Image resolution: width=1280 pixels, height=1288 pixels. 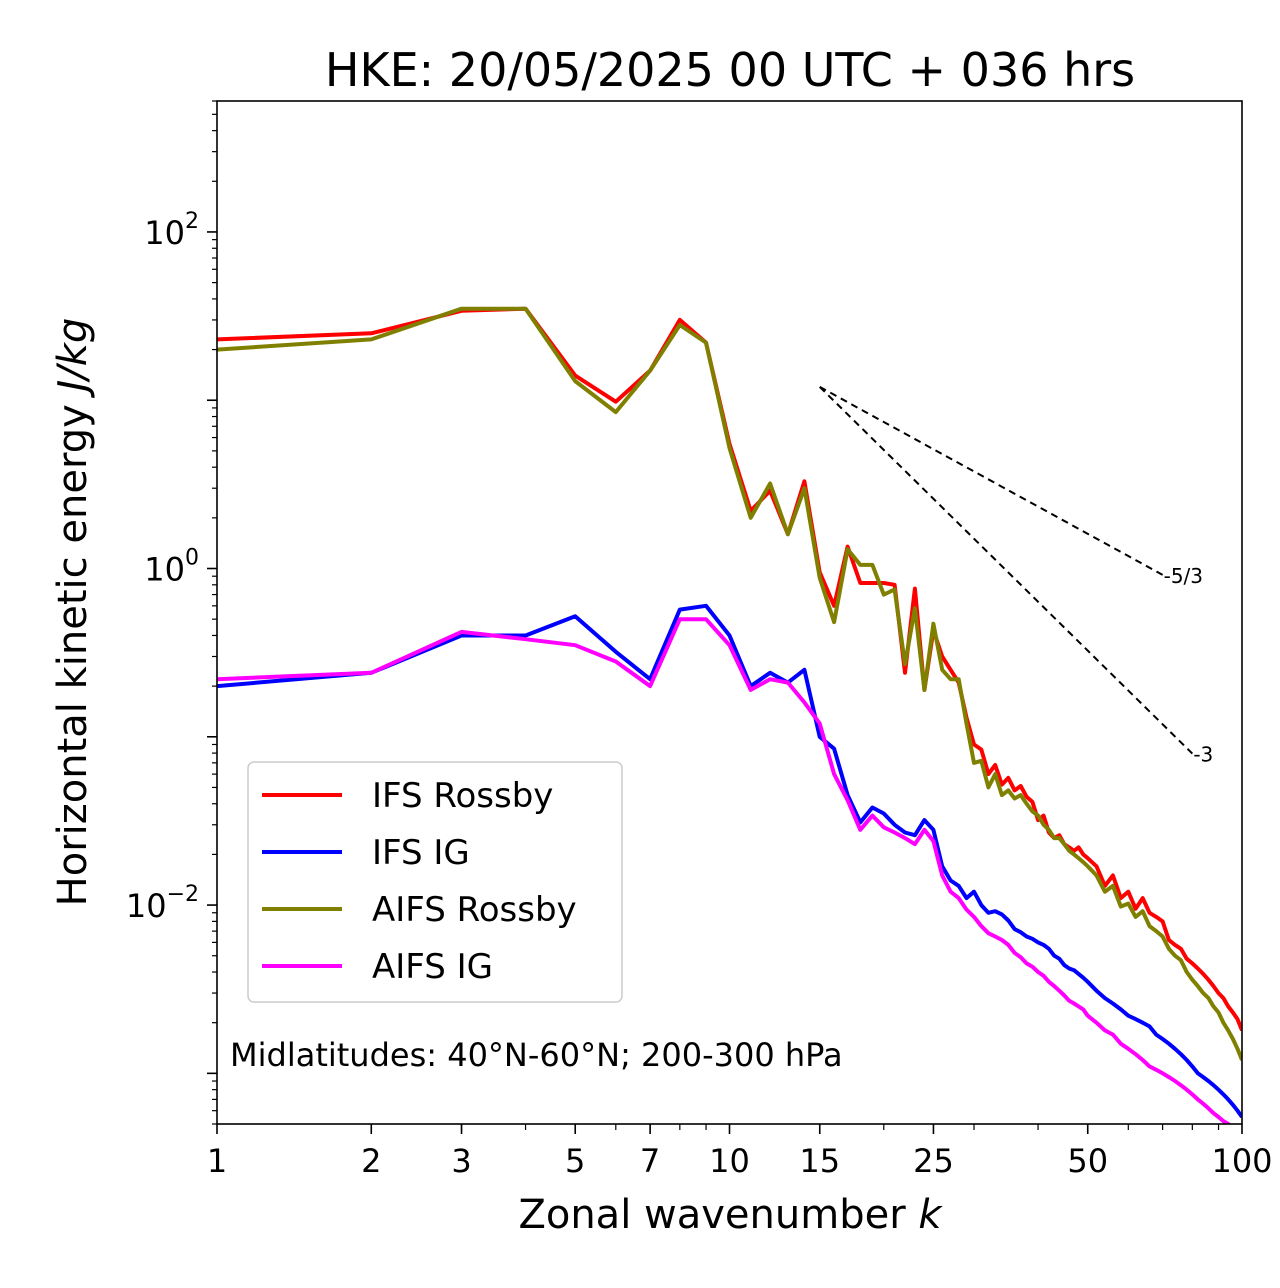 What do you see at coordinates (1183, 576) in the screenshot?
I see `slope-label--5-3: -5/3` at bounding box center [1183, 576].